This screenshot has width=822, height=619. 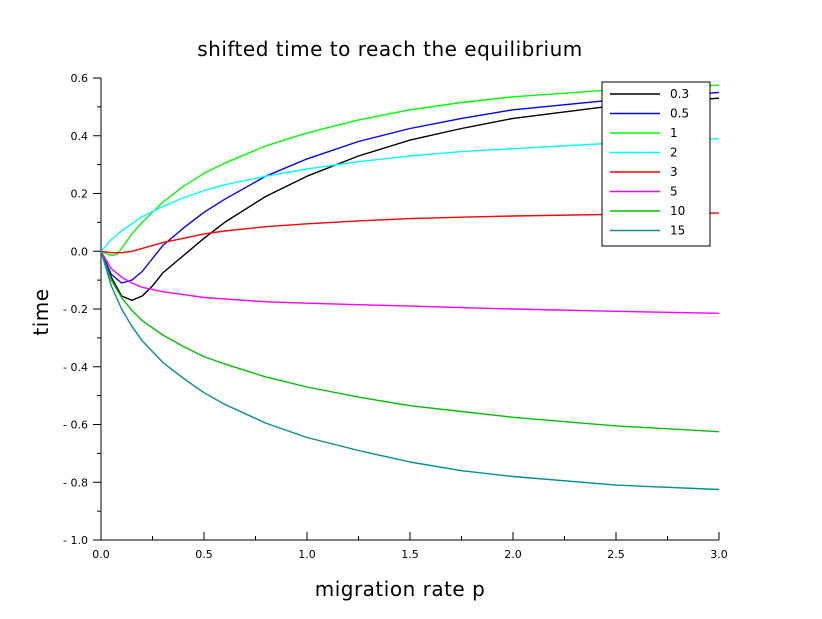 I want to click on y-tick-label: 0.2, so click(x=80, y=194).